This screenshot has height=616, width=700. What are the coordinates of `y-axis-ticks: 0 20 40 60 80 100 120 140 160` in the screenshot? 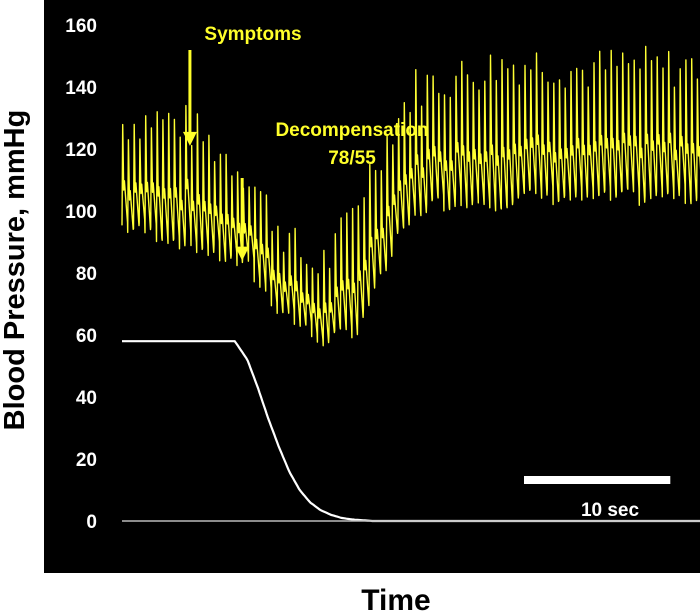 It's located at (81, 274).